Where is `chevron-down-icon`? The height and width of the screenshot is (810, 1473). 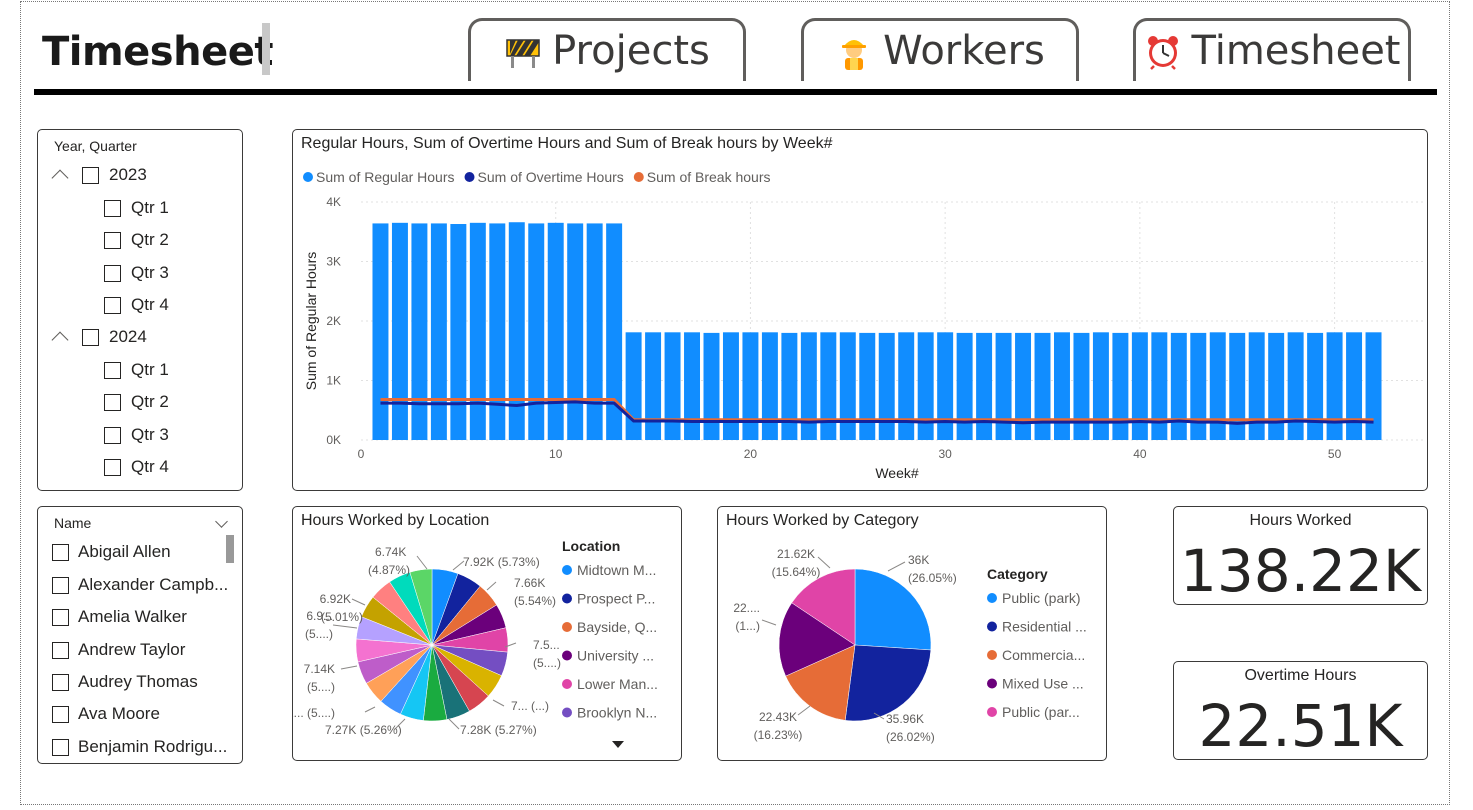 chevron-down-icon is located at coordinates (221, 521).